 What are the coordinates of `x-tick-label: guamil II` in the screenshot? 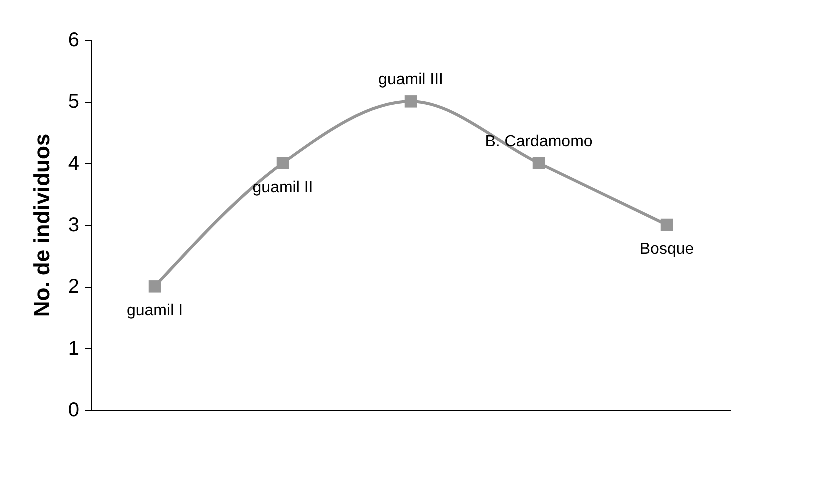 It's located at (283, 187).